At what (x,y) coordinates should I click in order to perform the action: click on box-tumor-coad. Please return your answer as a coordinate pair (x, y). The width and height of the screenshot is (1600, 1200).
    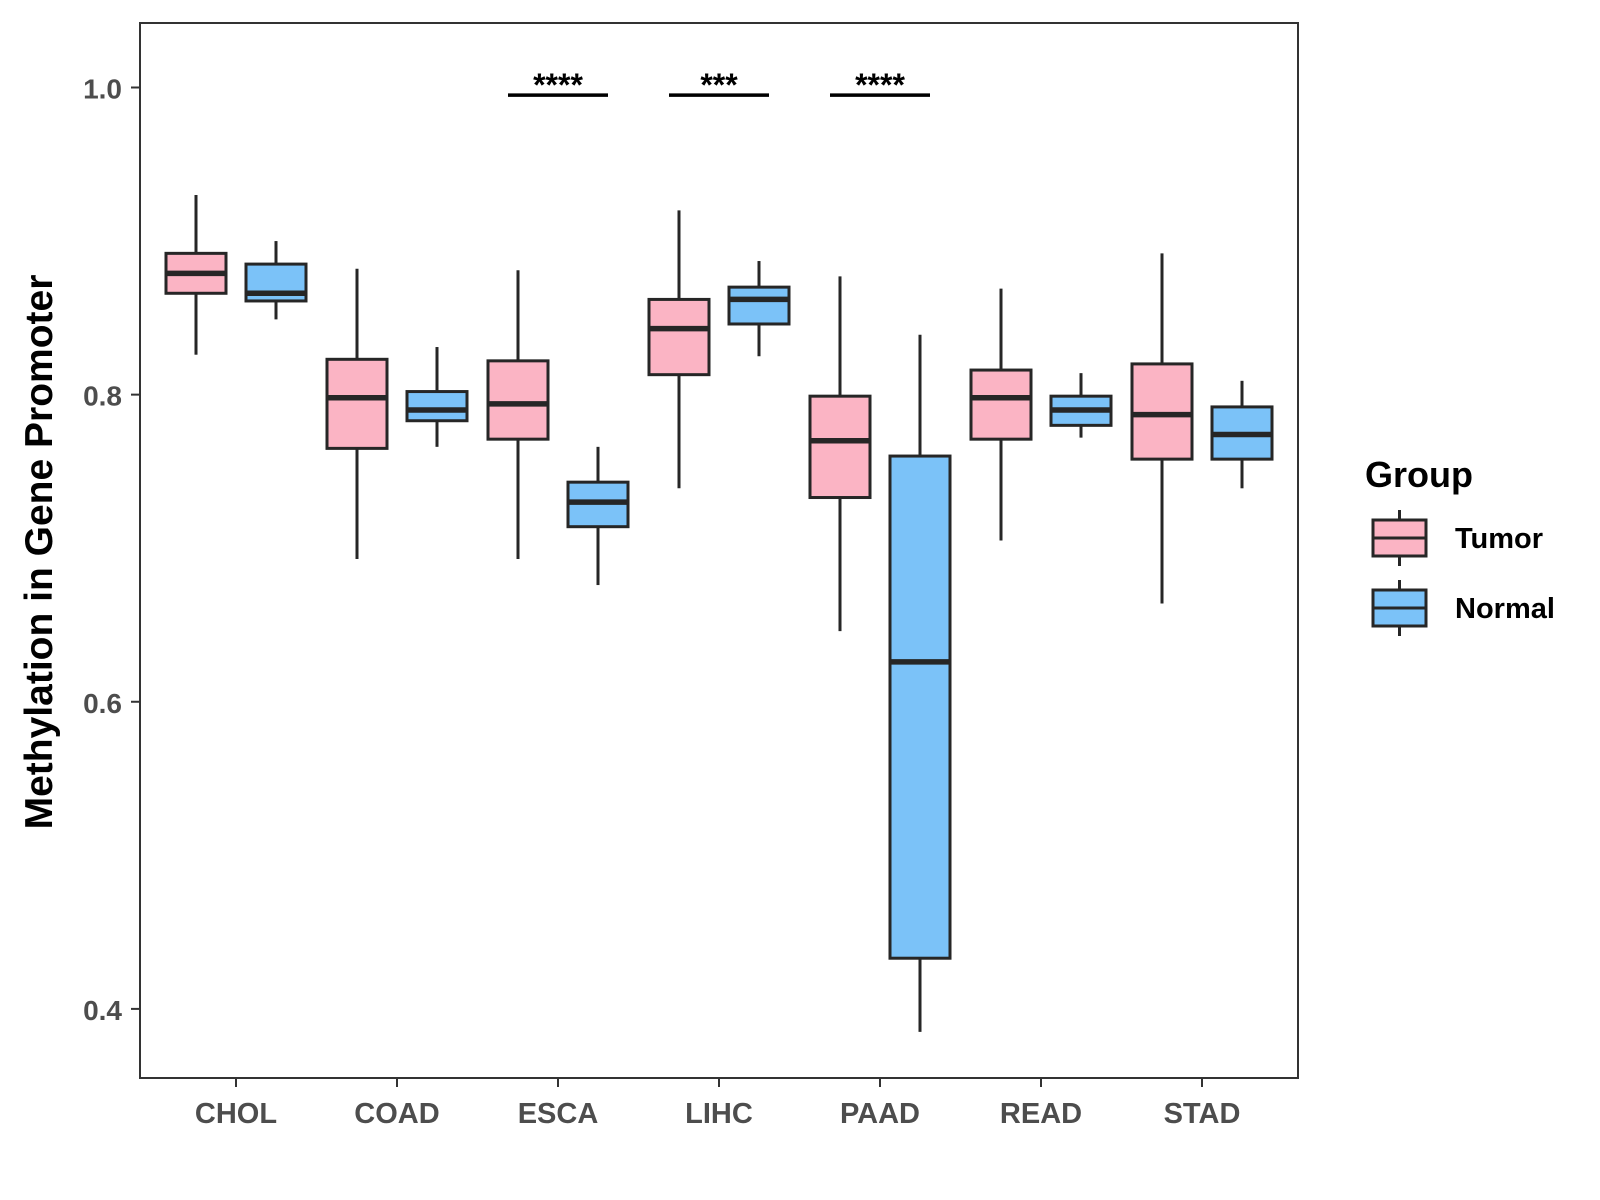
    Looking at the image, I should click on (357, 413).